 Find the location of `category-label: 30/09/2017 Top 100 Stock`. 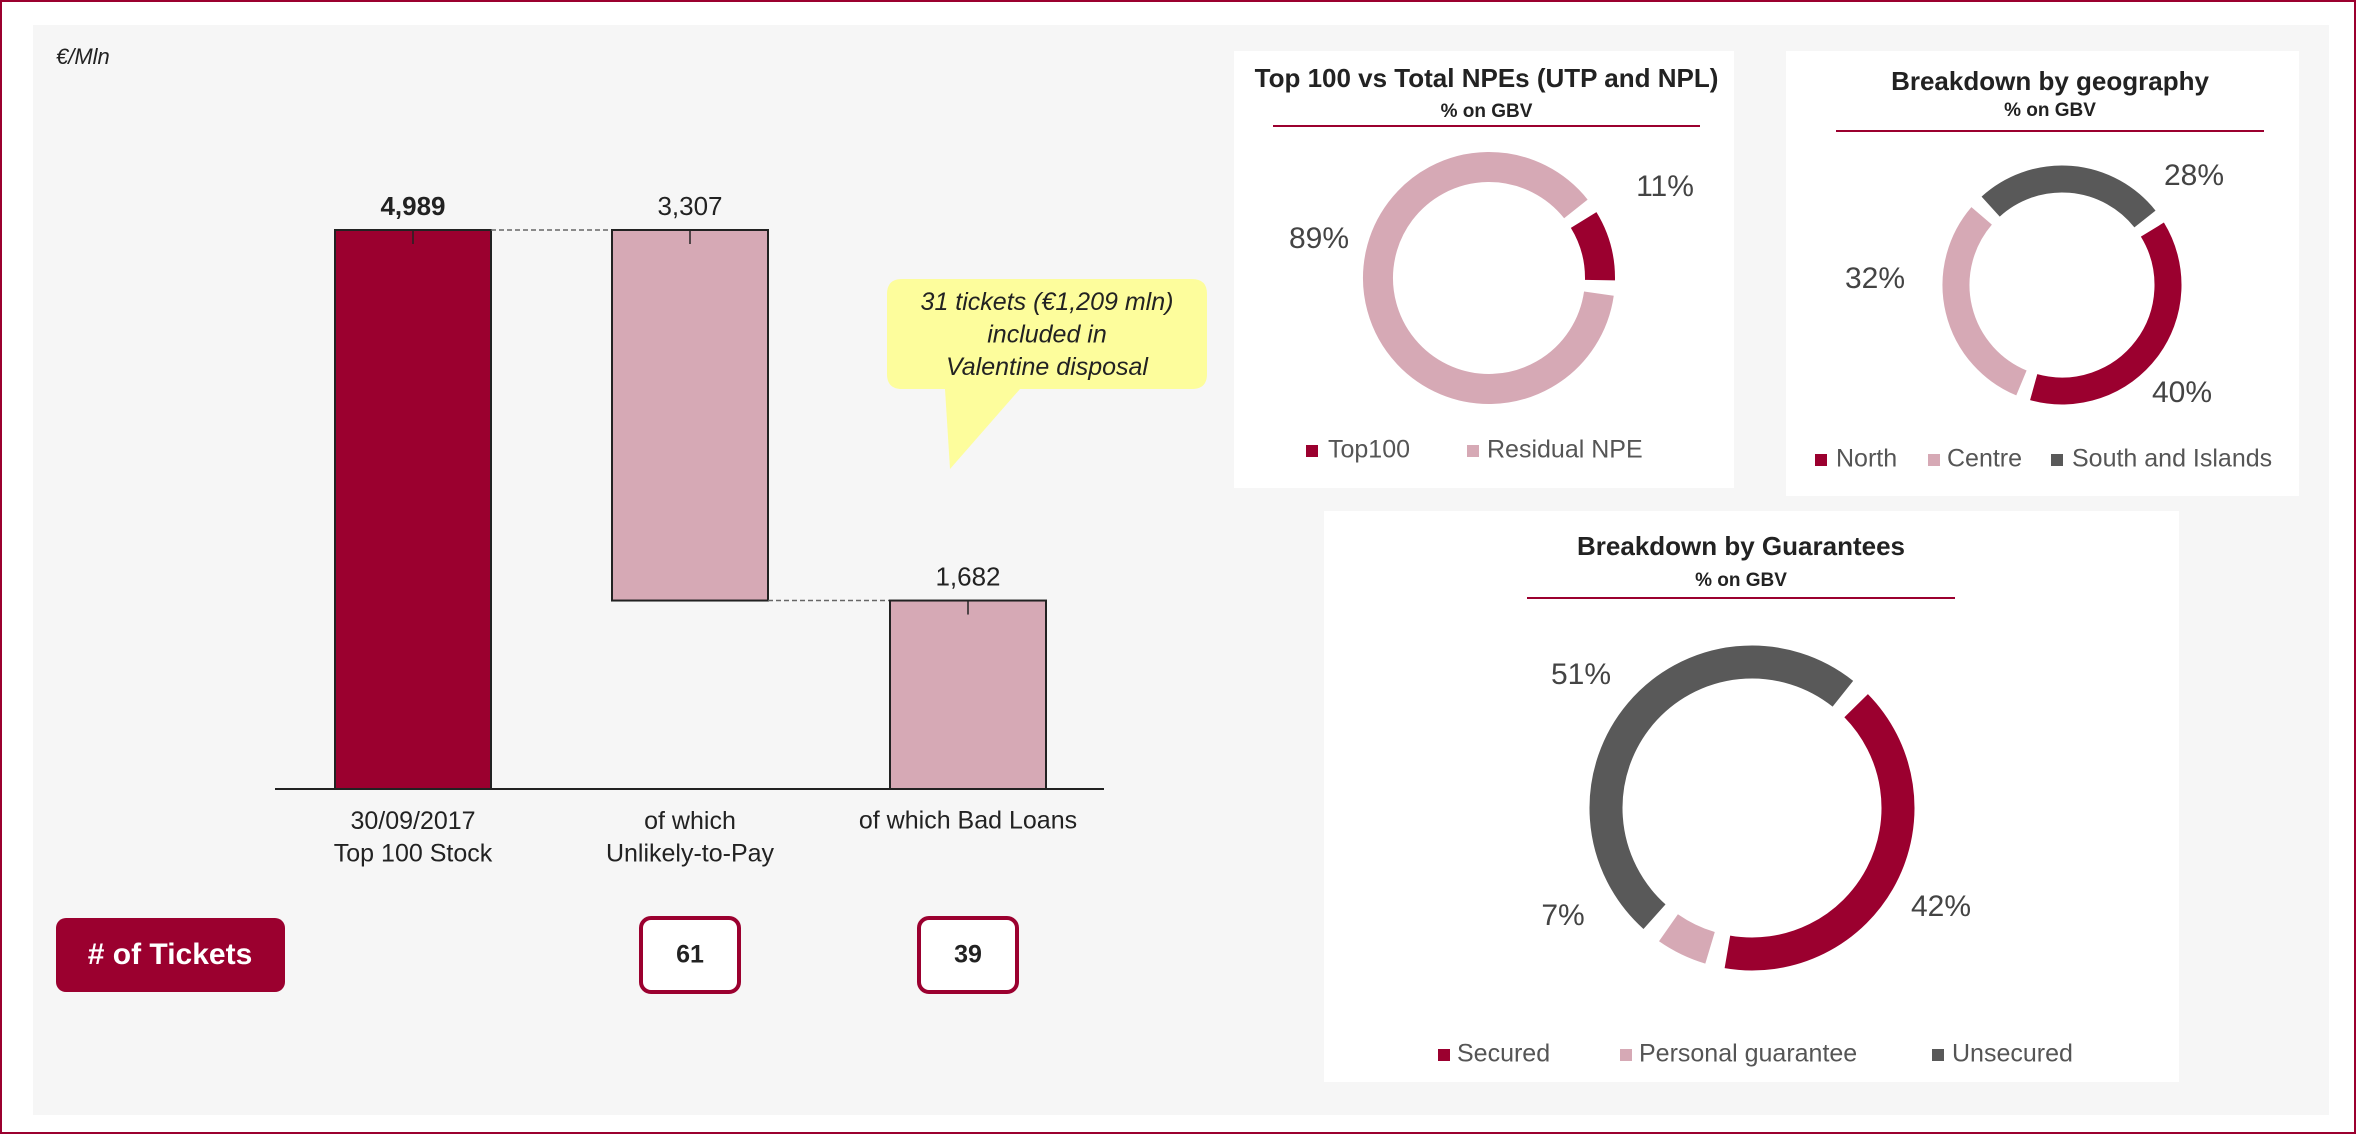

category-label: 30/09/2017 Top 100 Stock is located at coordinates (413, 837).